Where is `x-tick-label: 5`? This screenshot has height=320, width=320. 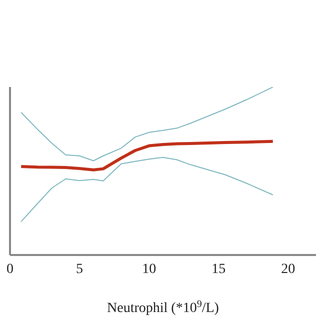 x-tick-label: 5 is located at coordinates (80, 269).